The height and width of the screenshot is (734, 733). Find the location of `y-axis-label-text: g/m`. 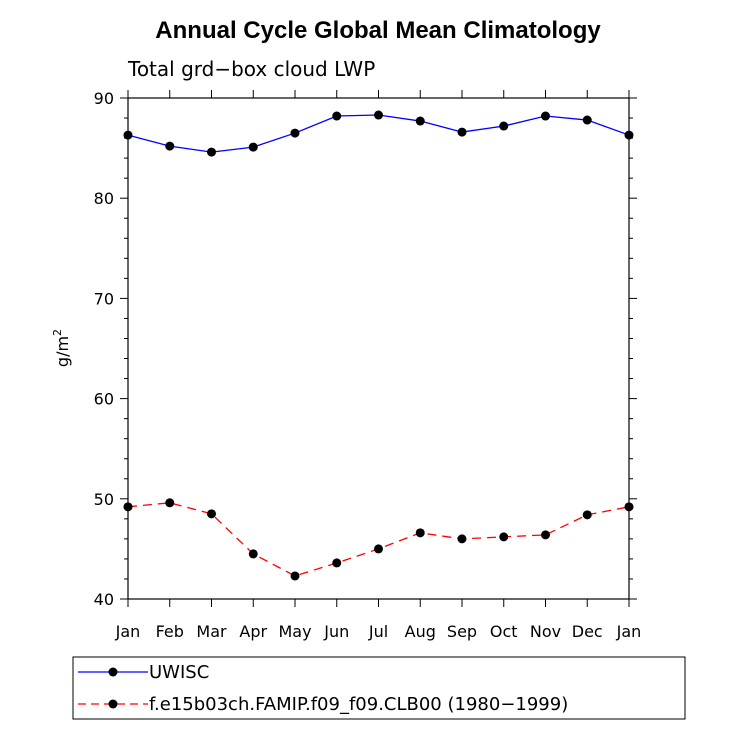

y-axis-label-text: g/m is located at coordinates (62, 351).